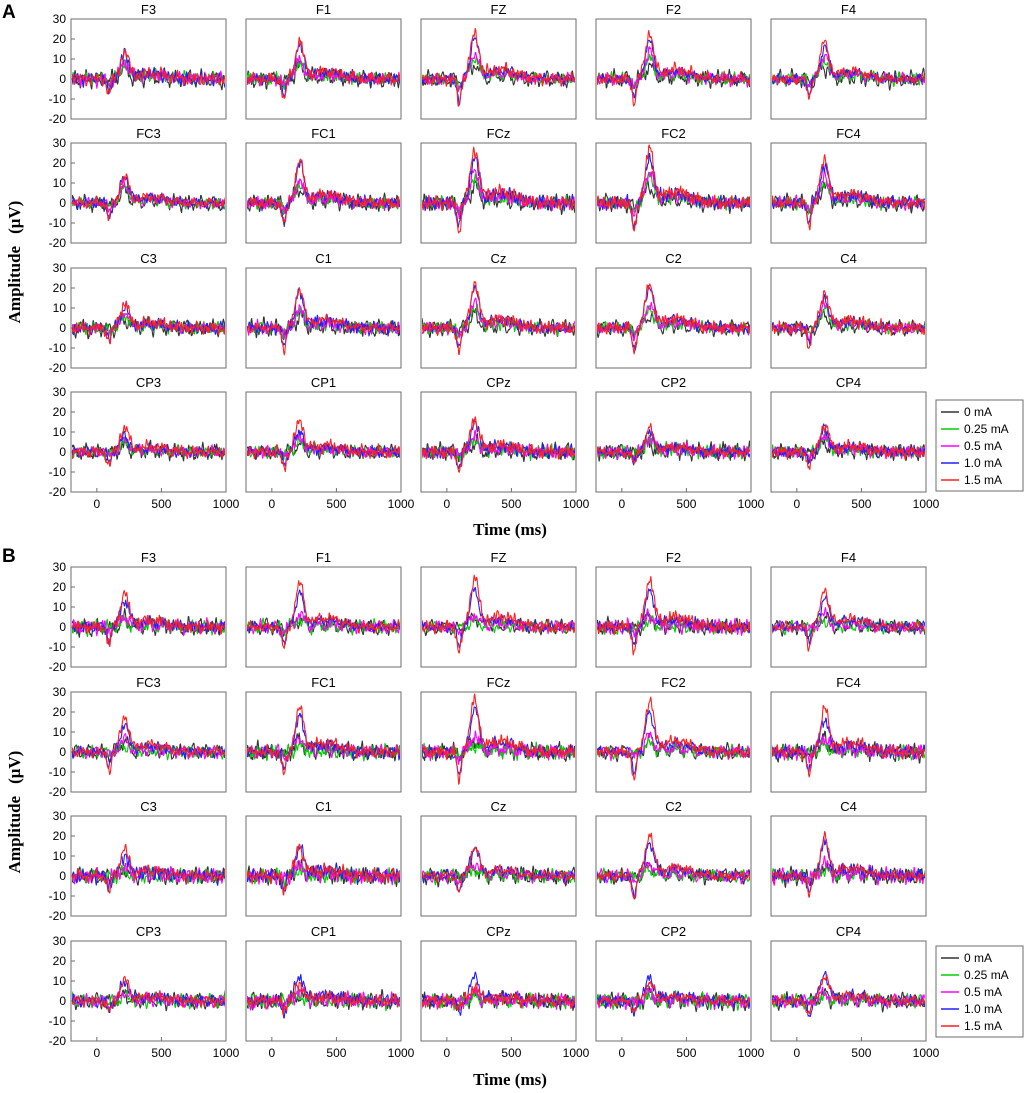 The height and width of the screenshot is (1093, 1024). What do you see at coordinates (148, 9) in the screenshot?
I see `subplot-title: F3` at bounding box center [148, 9].